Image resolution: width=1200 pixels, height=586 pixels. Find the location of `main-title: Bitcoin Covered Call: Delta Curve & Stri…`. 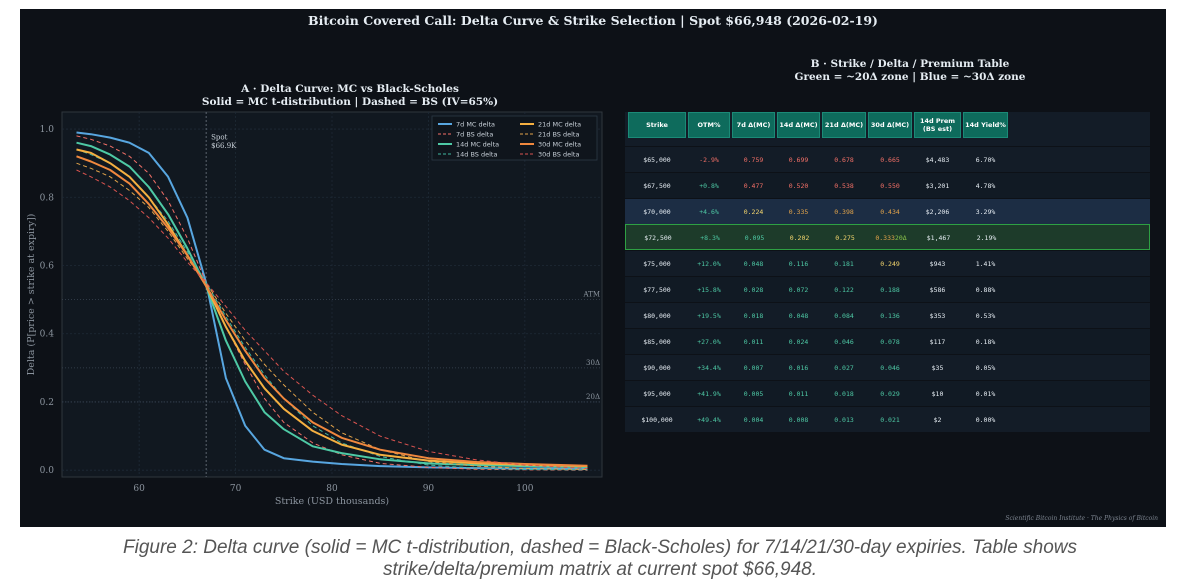

main-title: Bitcoin Covered Call: Delta Curve & Stri… is located at coordinates (593, 20).